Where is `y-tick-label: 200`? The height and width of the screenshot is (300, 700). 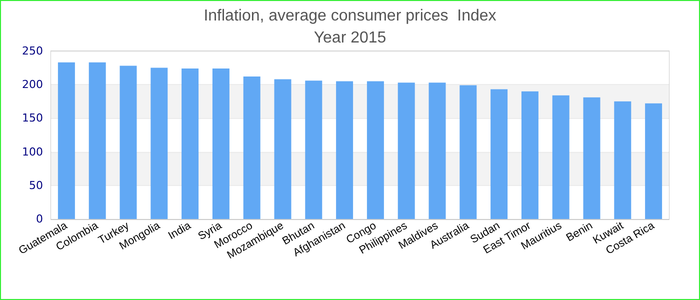 y-tick-label: 200 is located at coordinates (32, 85).